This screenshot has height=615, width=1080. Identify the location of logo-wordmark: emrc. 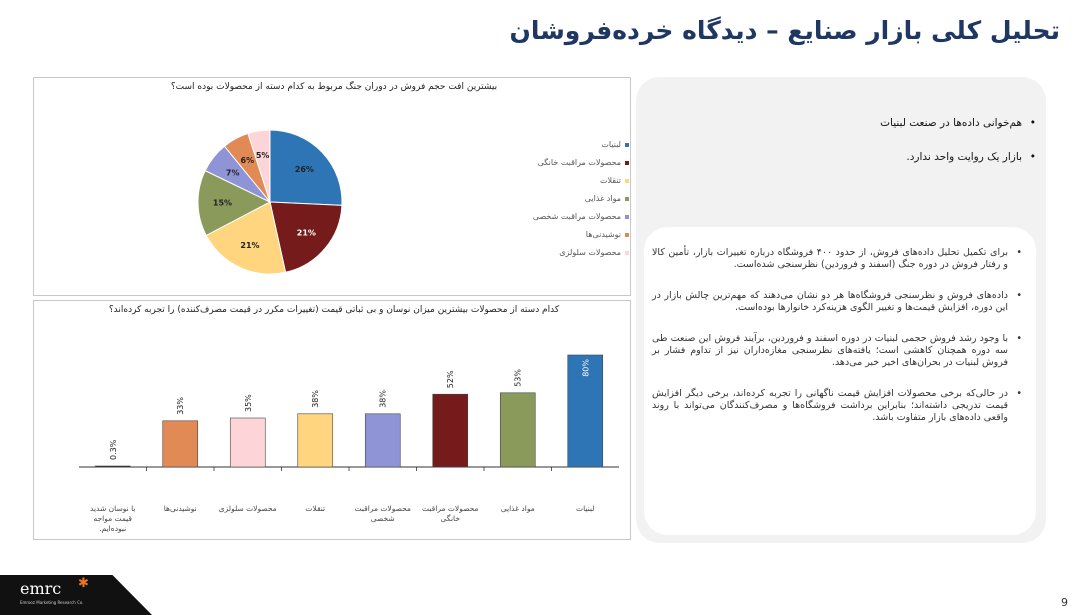
(41, 588).